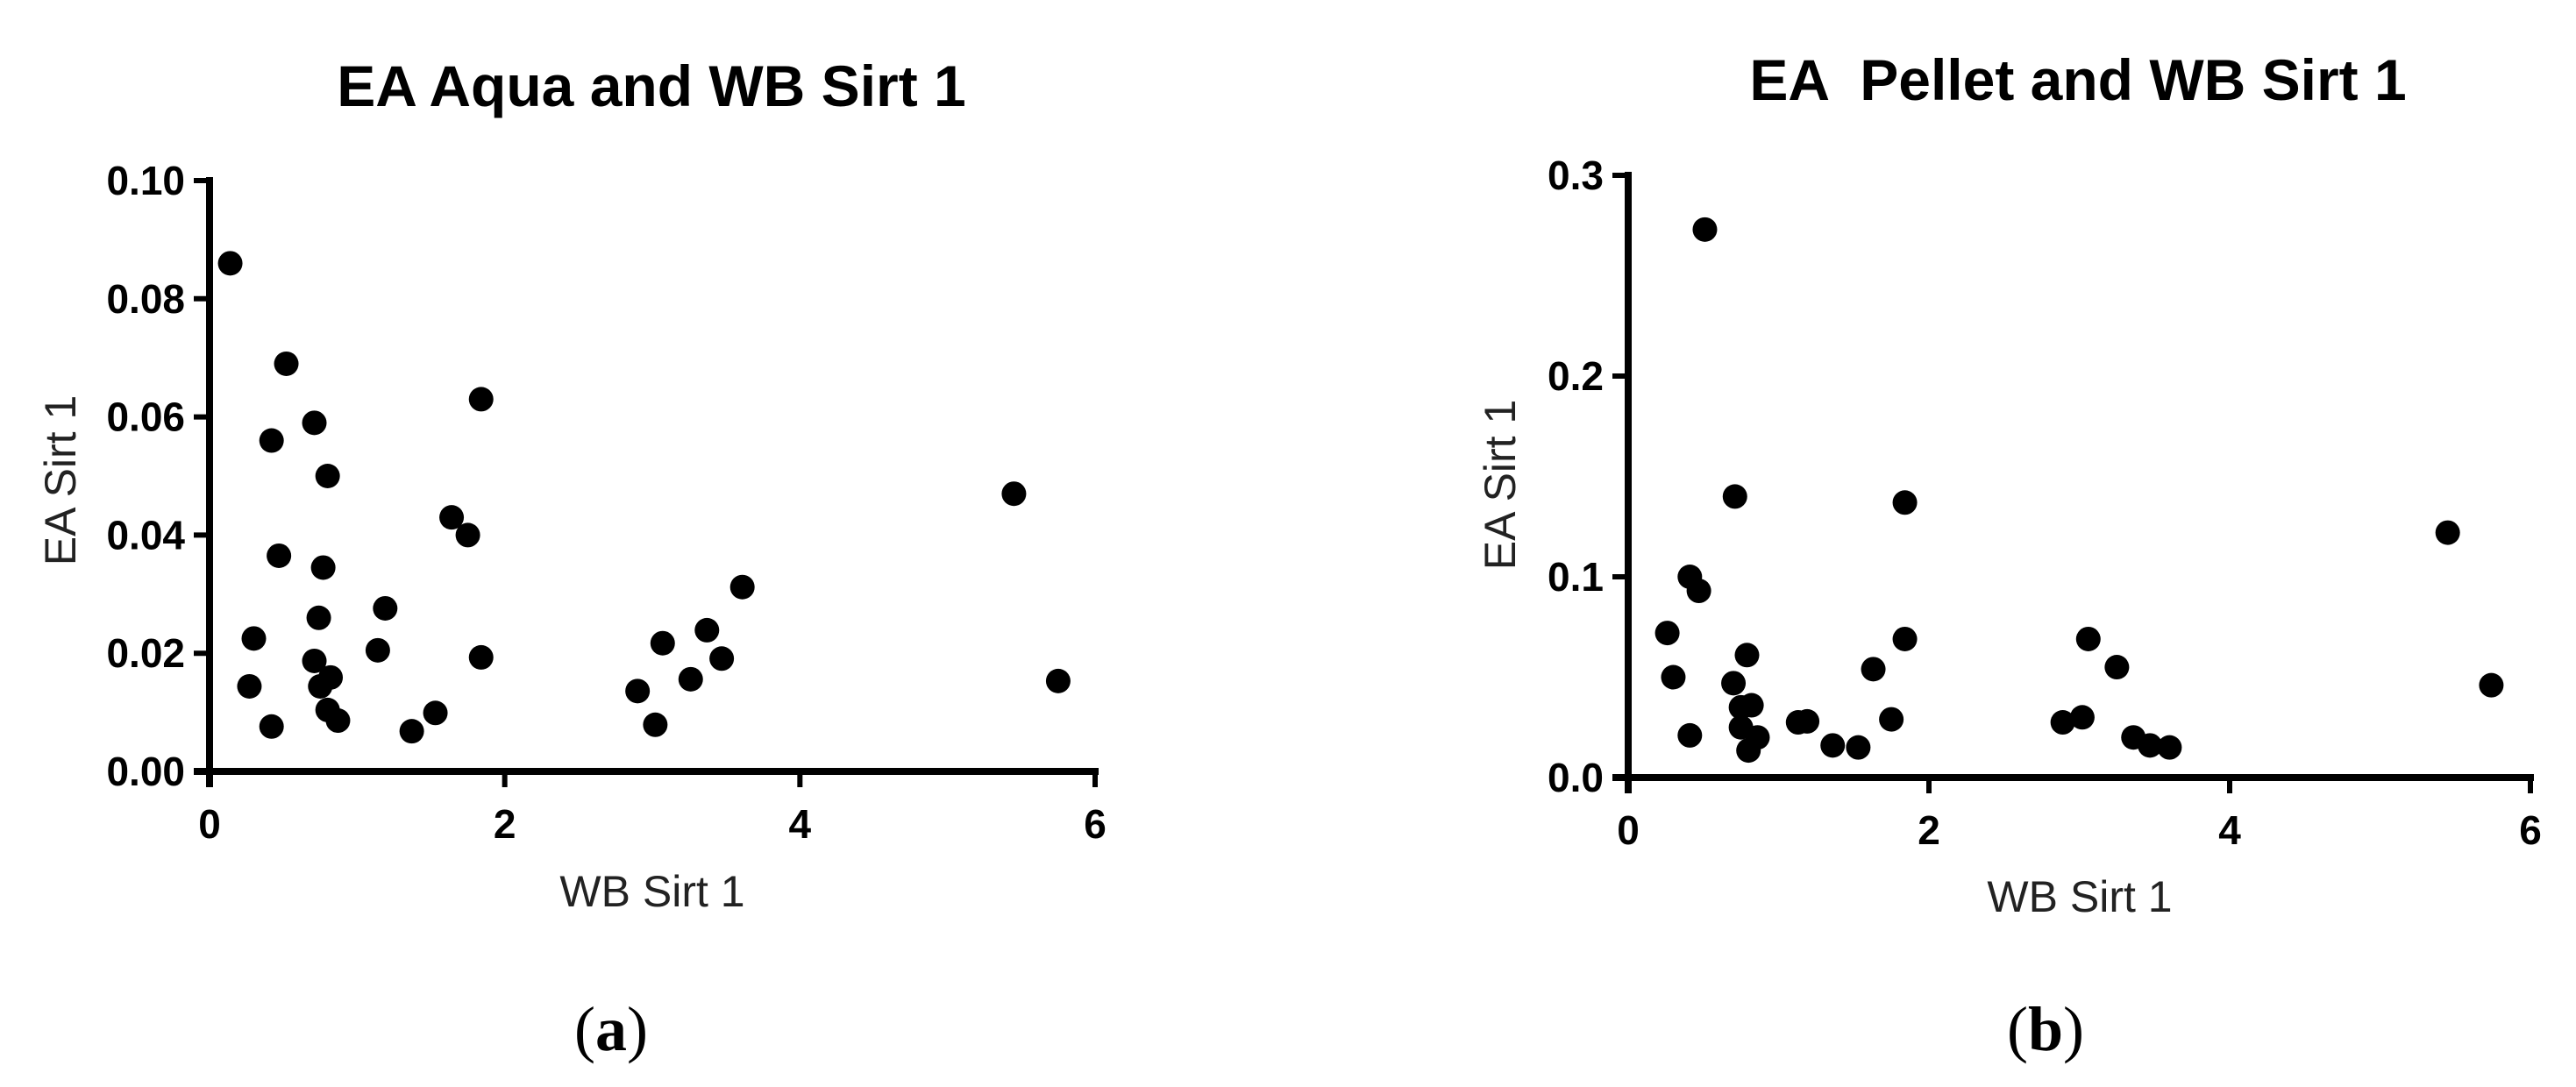 The height and width of the screenshot is (1087, 2576). I want to click on panel-label: (a), so click(611, 1029).